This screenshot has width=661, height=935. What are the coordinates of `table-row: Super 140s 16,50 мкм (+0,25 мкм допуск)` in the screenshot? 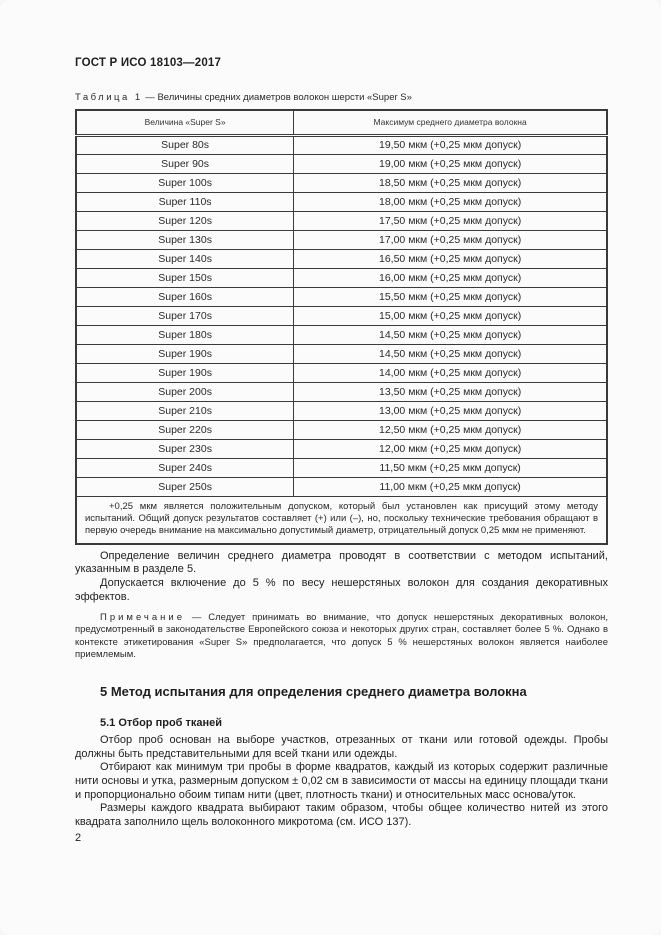 It's located at (341, 258).